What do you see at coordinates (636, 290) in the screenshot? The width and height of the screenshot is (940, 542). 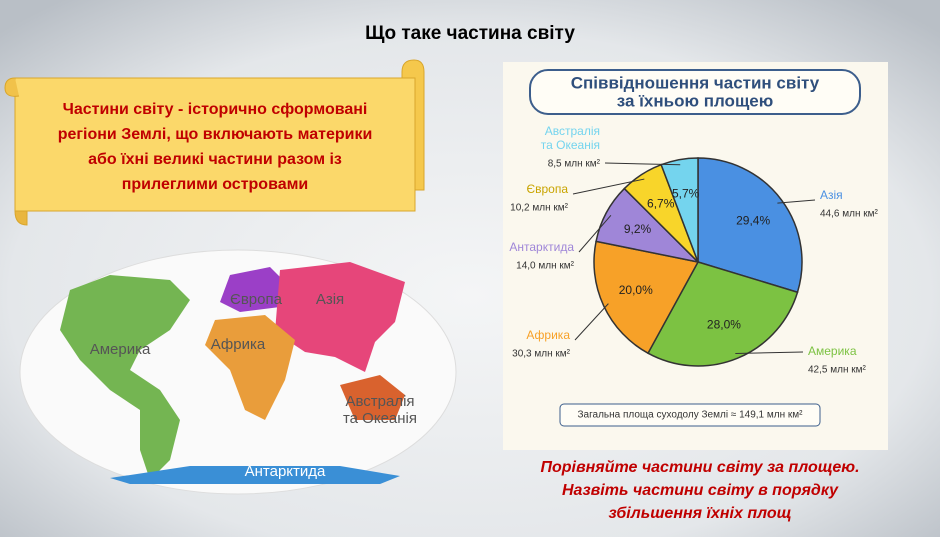 I see `value-label: 20,0%` at bounding box center [636, 290].